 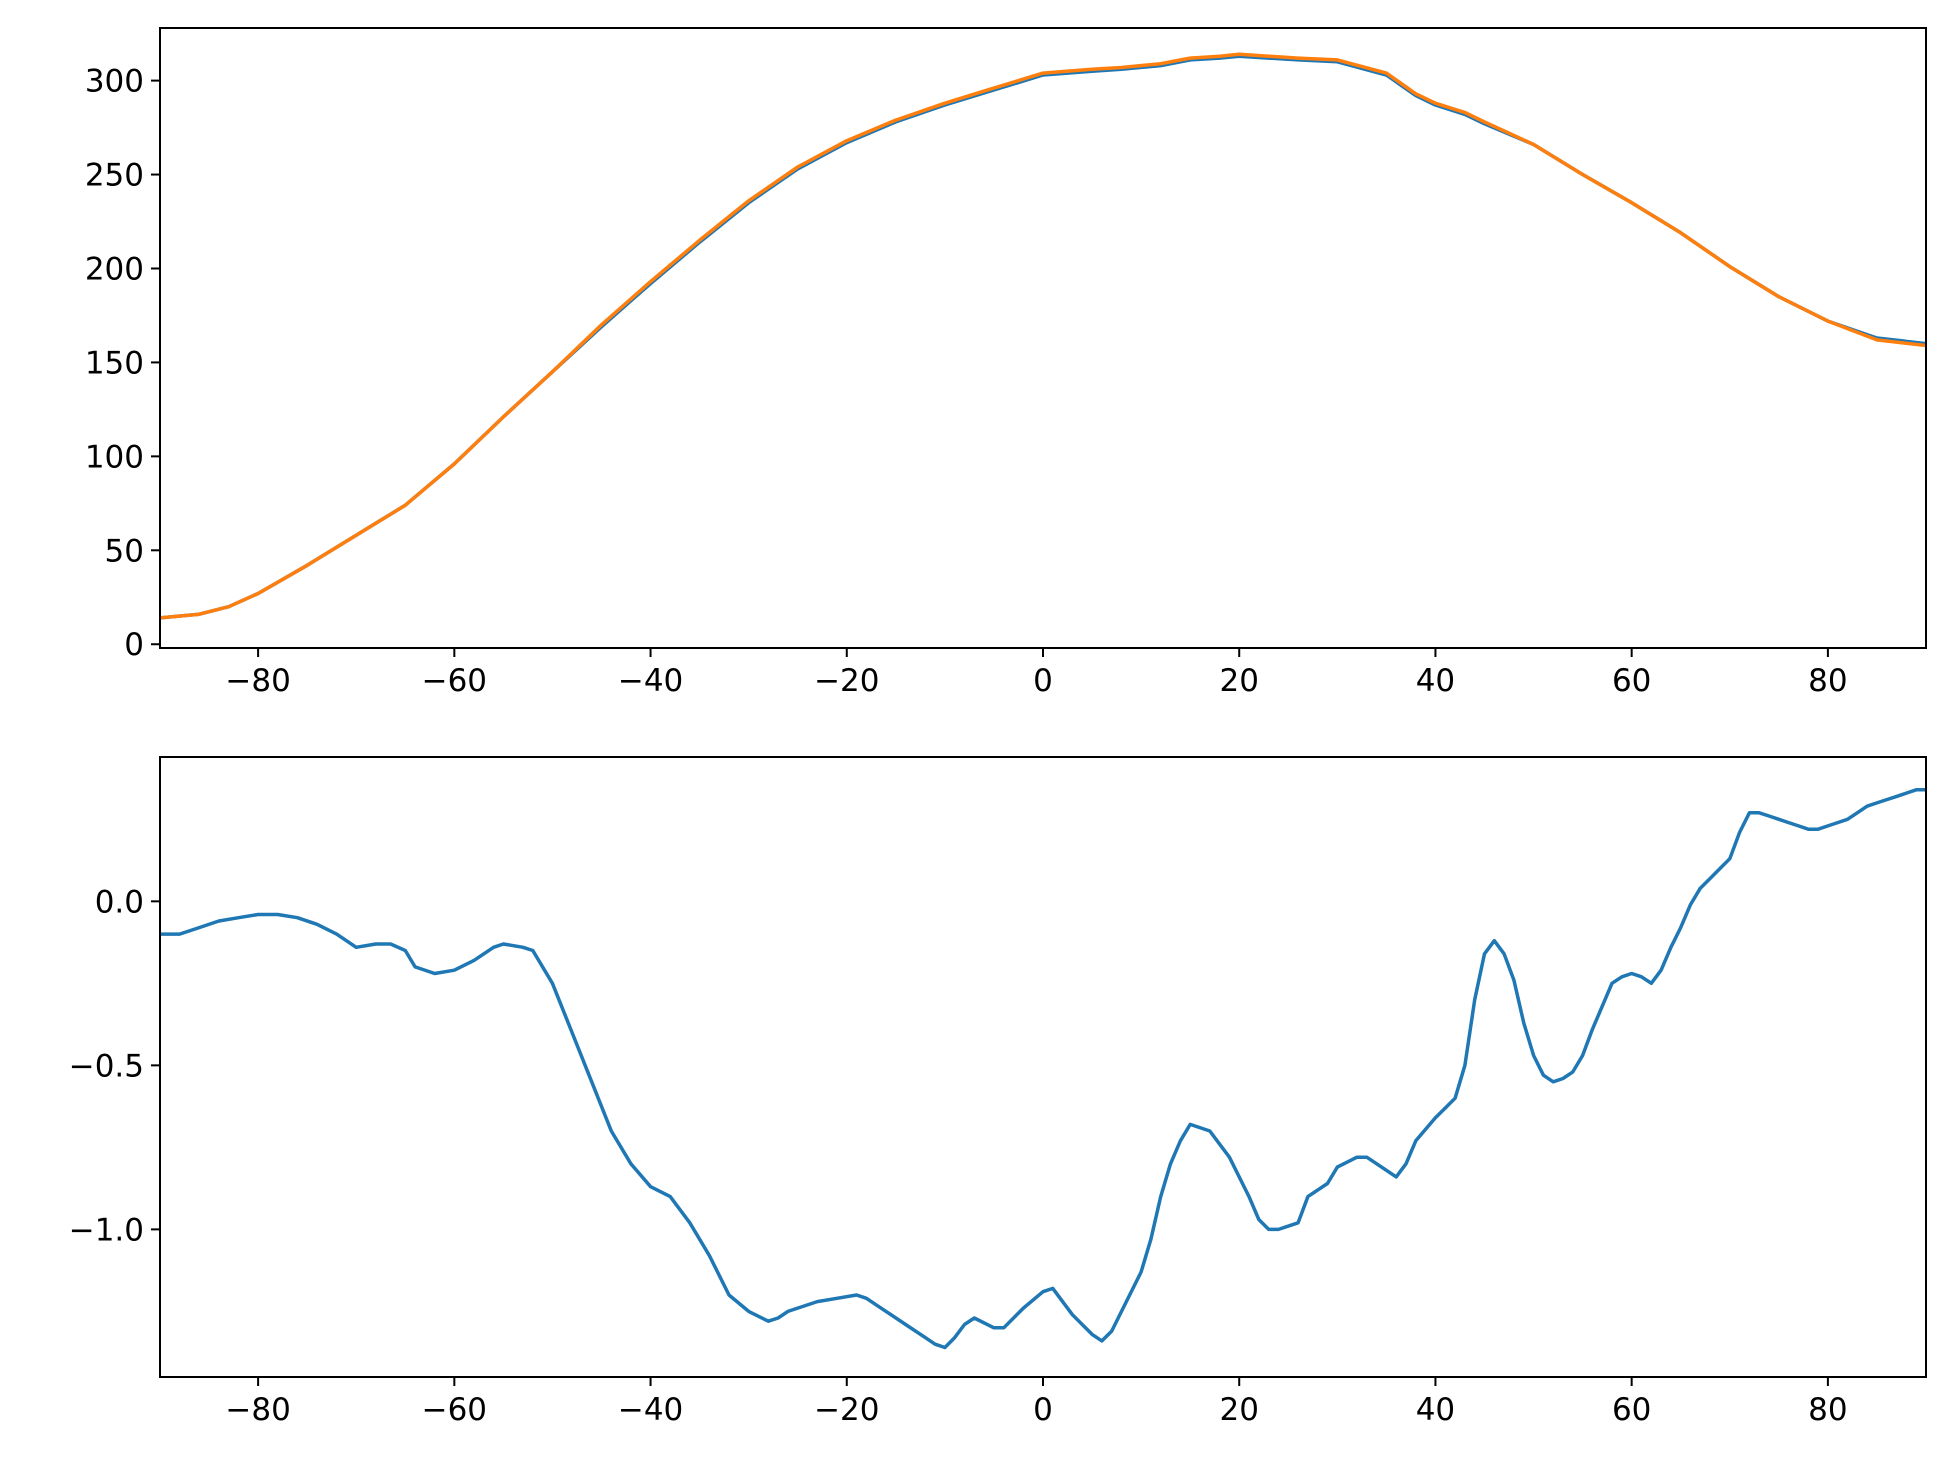 I want to click on top-x-tick-label: 20, so click(x=1238, y=681).